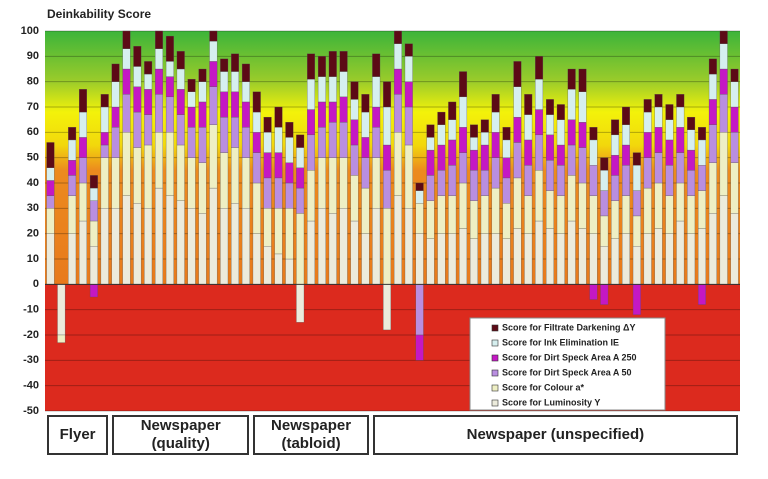 This screenshot has height=479, width=768. Describe the element at coordinates (543, 387) in the screenshot. I see `legend-label: Score for Colour a*` at that location.